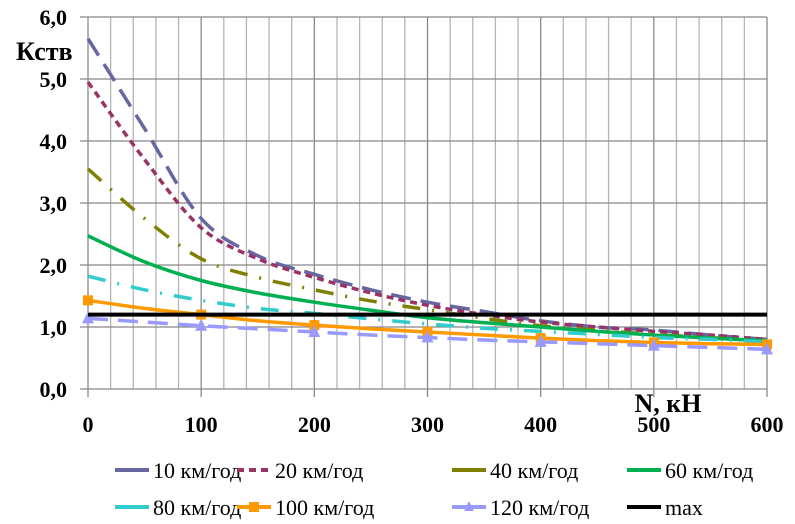  I want to click on y-tick-label: 0,0, so click(54, 389).